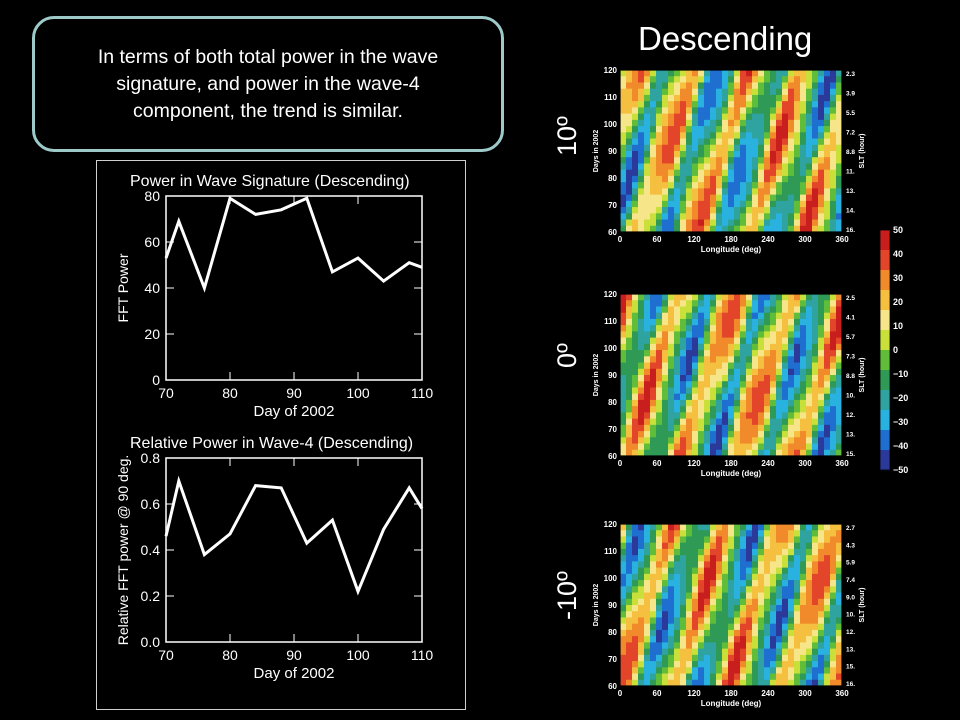  What do you see at coordinates (850, 74) in the screenshot?
I see `heatmap-slt-tick-label: 2.3` at bounding box center [850, 74].